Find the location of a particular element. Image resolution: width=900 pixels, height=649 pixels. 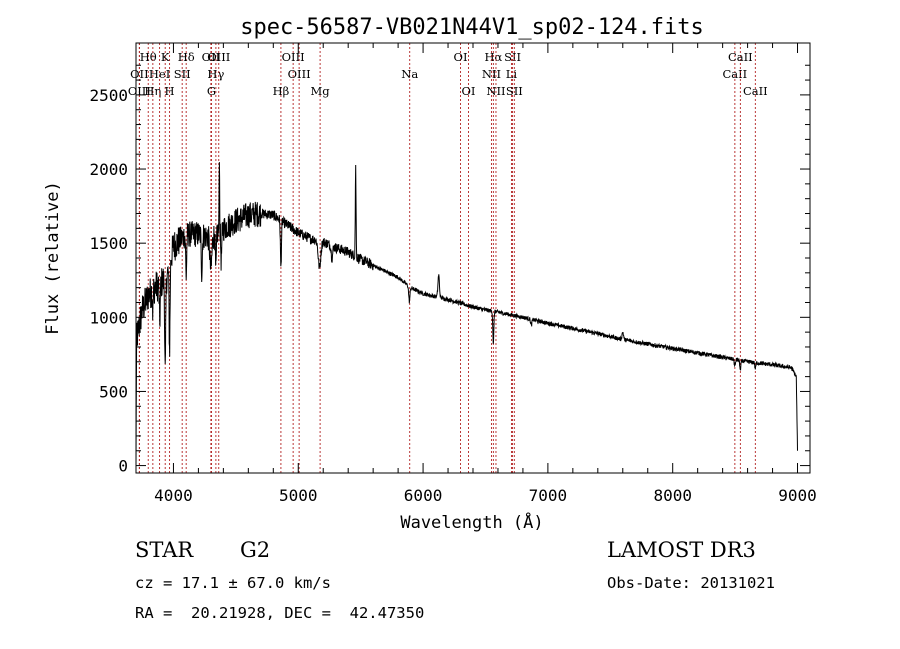

line-marker-label: Hγ is located at coordinates (215, 74).